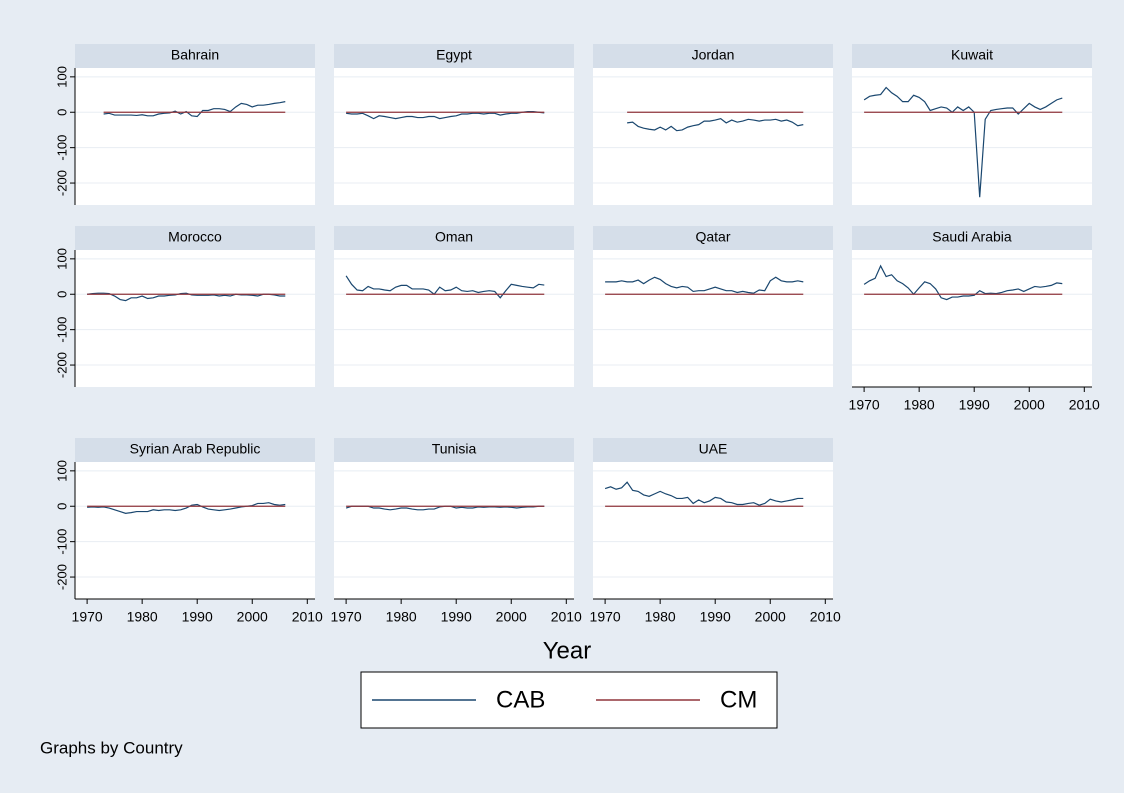  I want to click on panel-title: Egypt, so click(454, 55).